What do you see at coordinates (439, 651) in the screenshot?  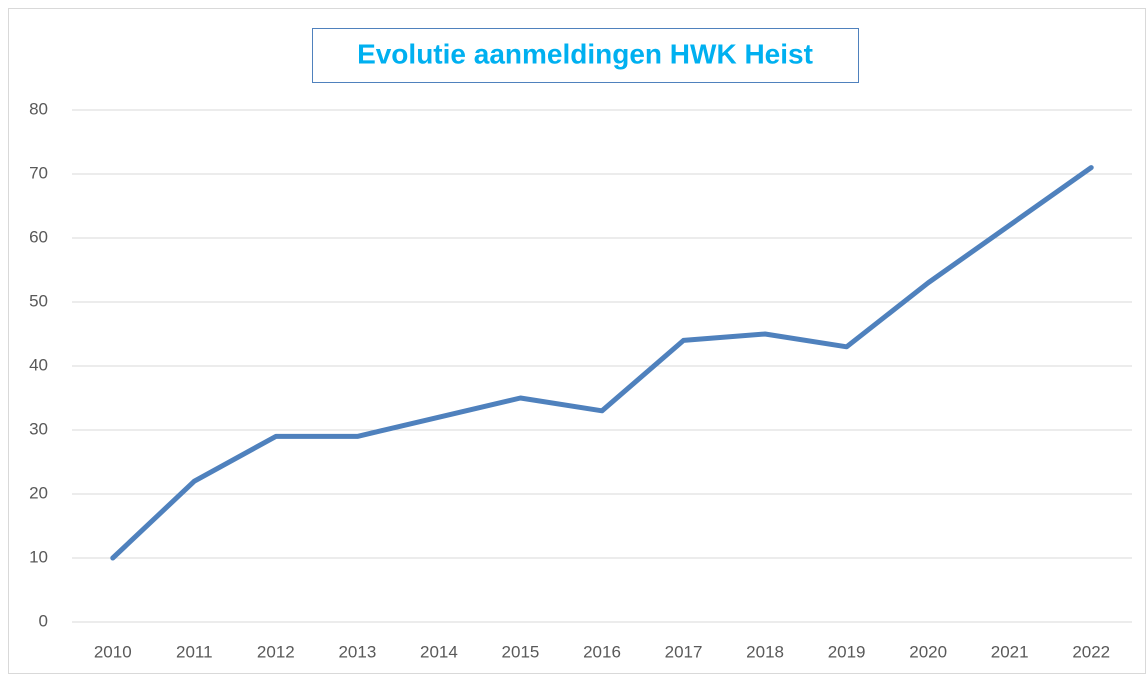 I see `x-tick-label: 2014` at bounding box center [439, 651].